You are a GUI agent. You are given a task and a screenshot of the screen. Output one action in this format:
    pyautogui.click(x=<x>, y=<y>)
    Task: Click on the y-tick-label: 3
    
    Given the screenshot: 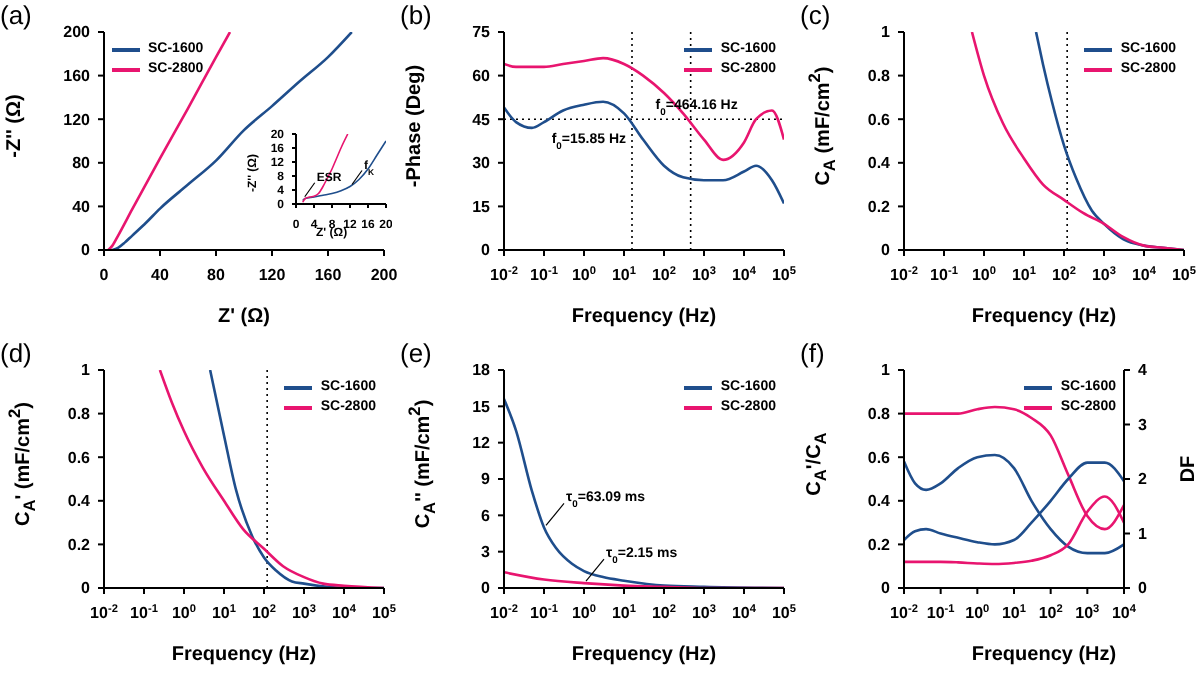 What is the action you would take?
    pyautogui.click(x=486, y=552)
    